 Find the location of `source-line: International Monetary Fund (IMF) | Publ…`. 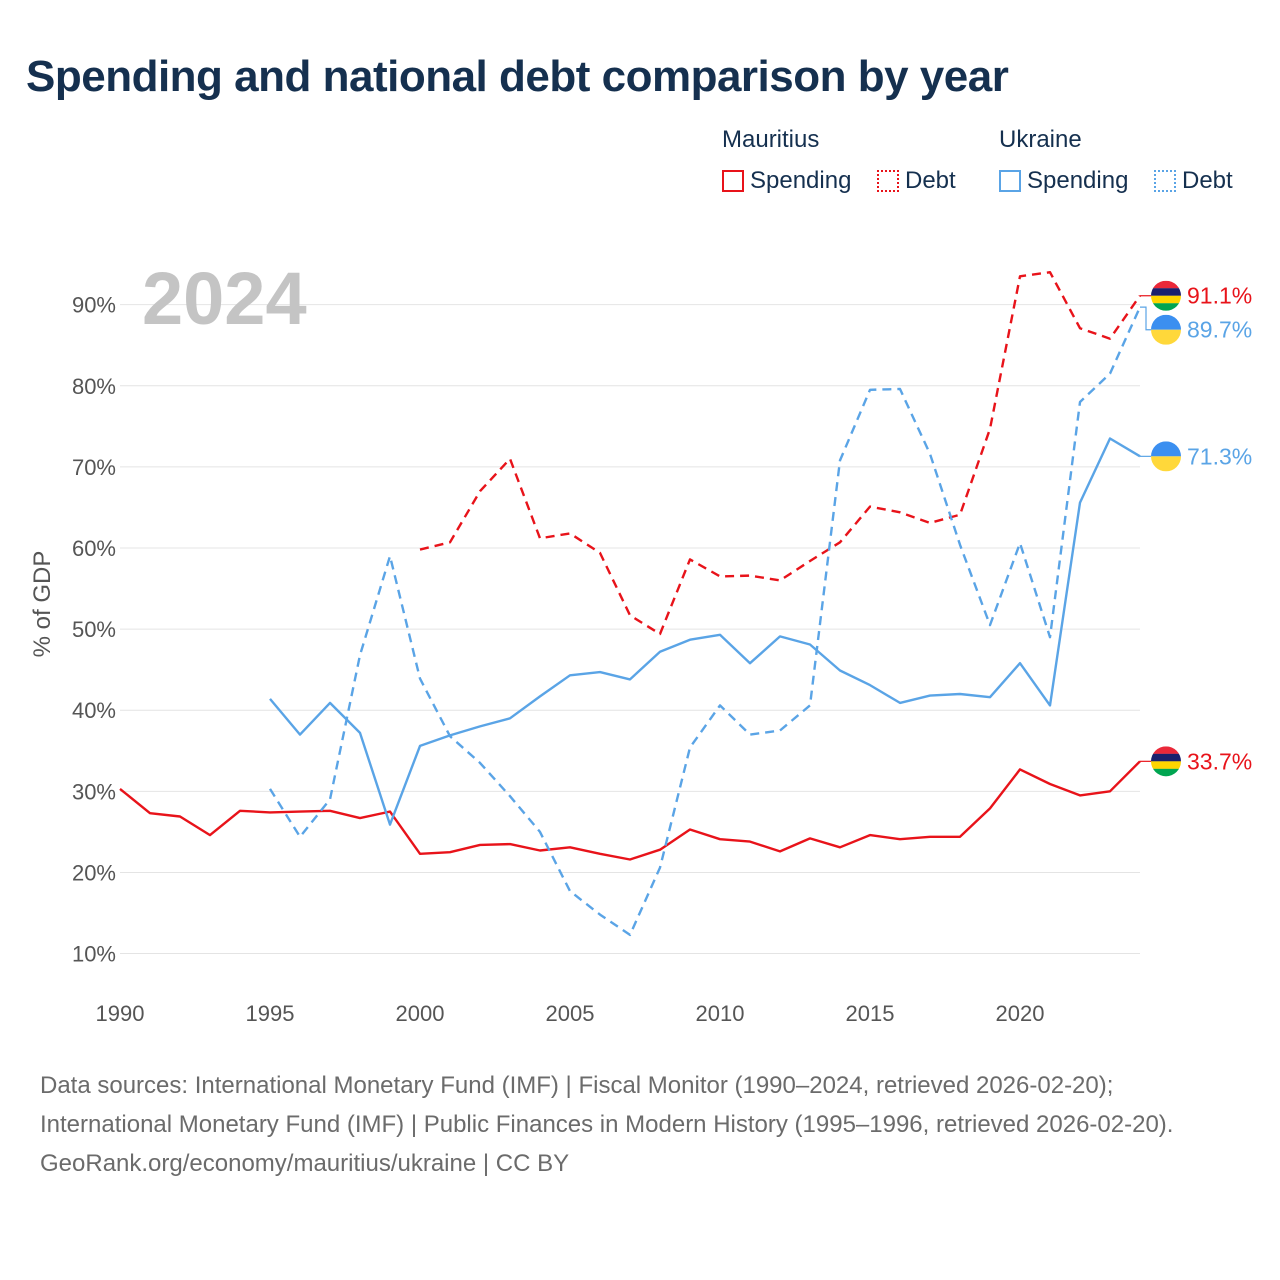

source-line: International Monetary Fund (IMF) | Publ… is located at coordinates (607, 1124).